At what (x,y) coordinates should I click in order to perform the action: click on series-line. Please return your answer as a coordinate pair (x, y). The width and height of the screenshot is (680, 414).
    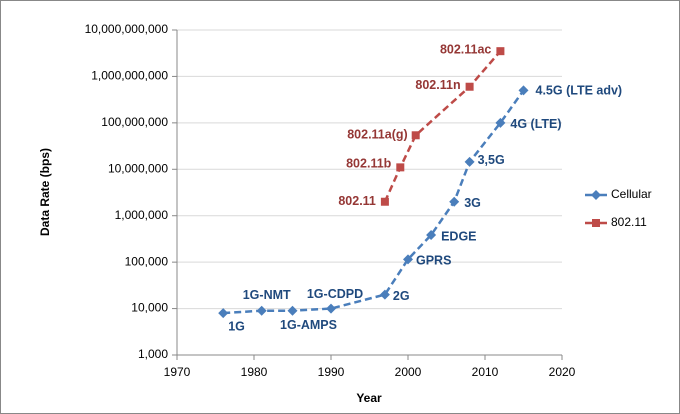
    Looking at the image, I should click on (442, 126).